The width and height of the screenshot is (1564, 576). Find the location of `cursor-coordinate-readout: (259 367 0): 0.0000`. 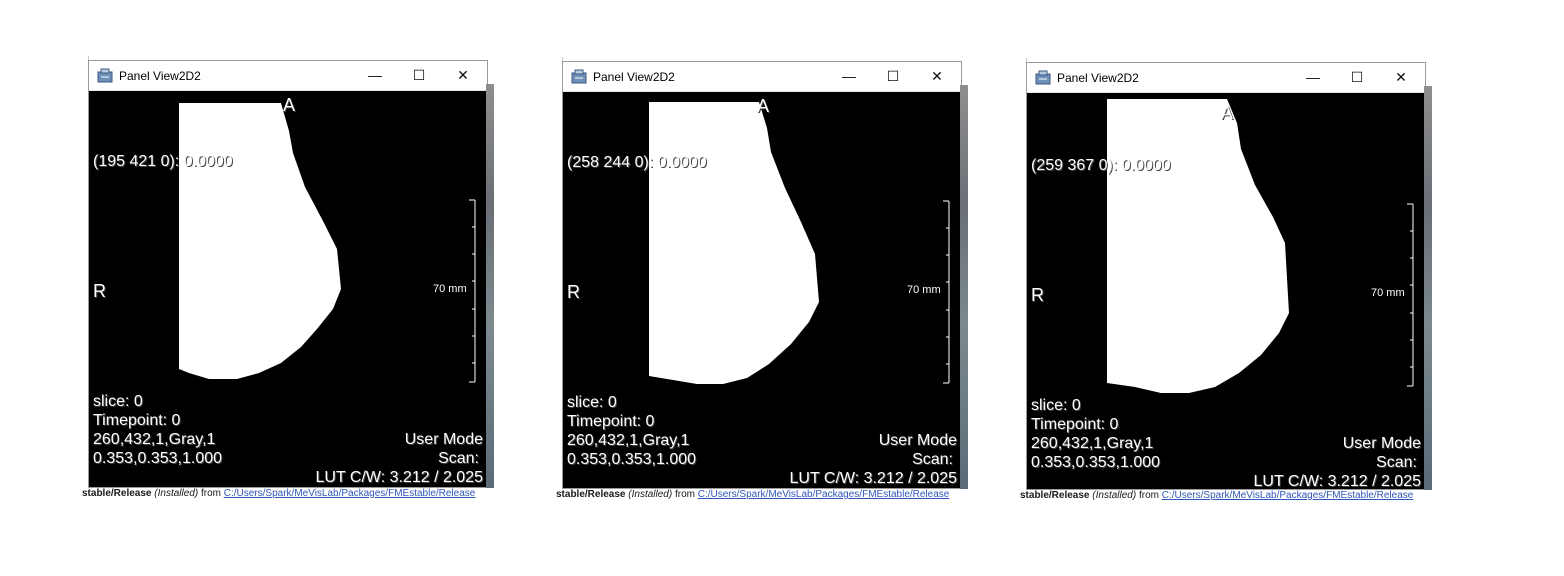

cursor-coordinate-readout: (259 367 0): 0.0000 is located at coordinates (1101, 165).